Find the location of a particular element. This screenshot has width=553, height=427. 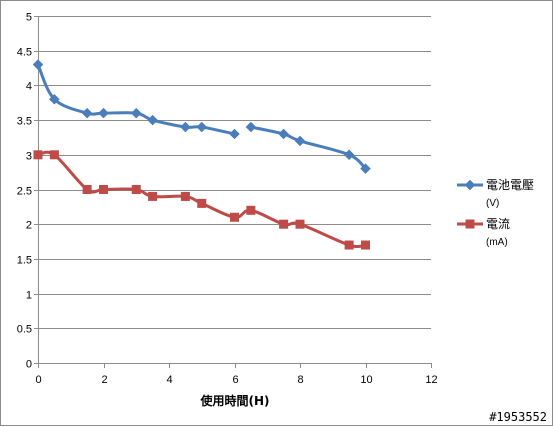

y-tick-label: 5 is located at coordinates (29, 18).